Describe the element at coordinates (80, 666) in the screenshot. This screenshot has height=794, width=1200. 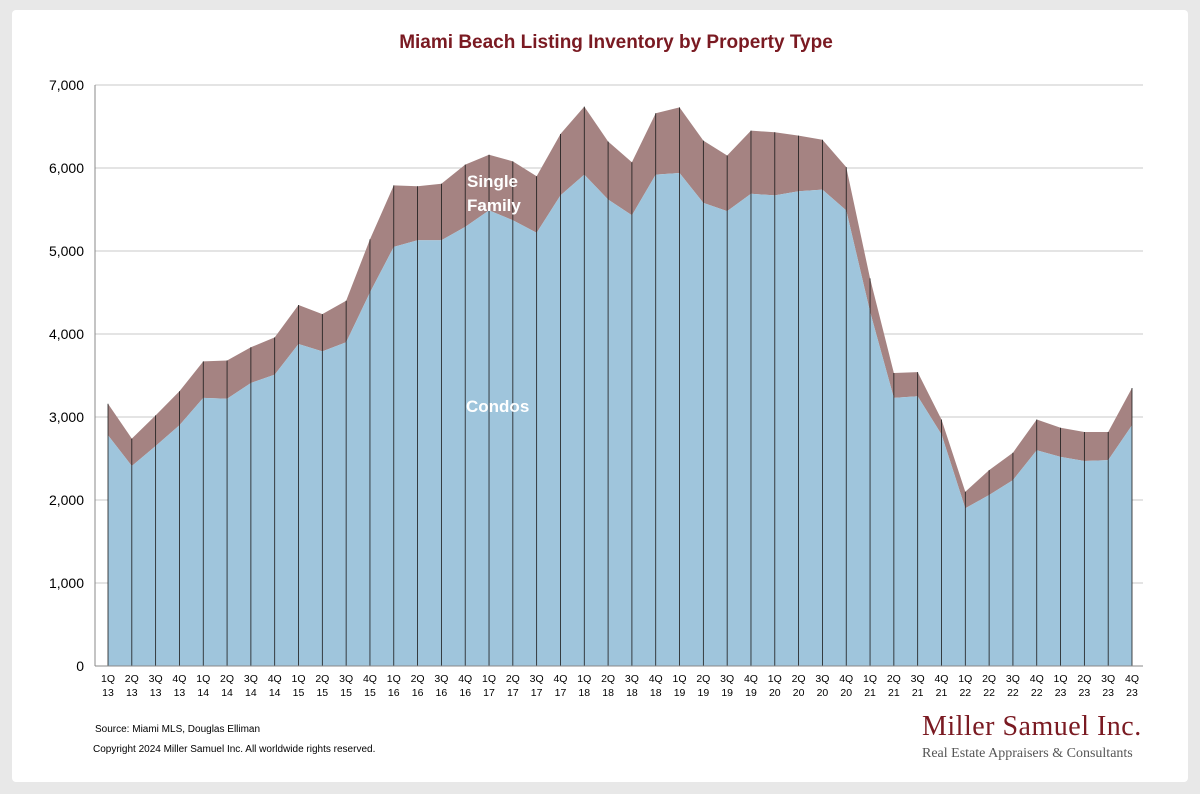
I see `y-tick-label: 0` at that location.